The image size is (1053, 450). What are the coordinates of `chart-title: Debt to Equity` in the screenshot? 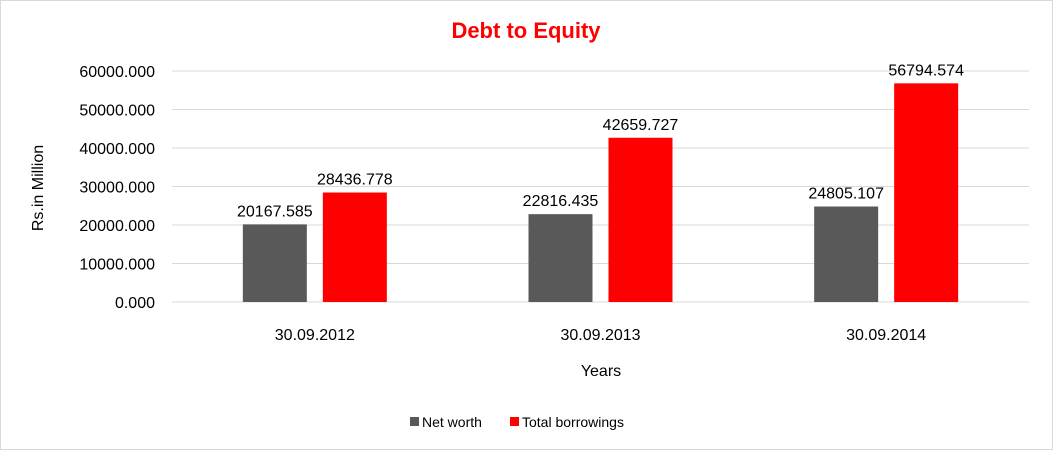 It's located at (526, 30).